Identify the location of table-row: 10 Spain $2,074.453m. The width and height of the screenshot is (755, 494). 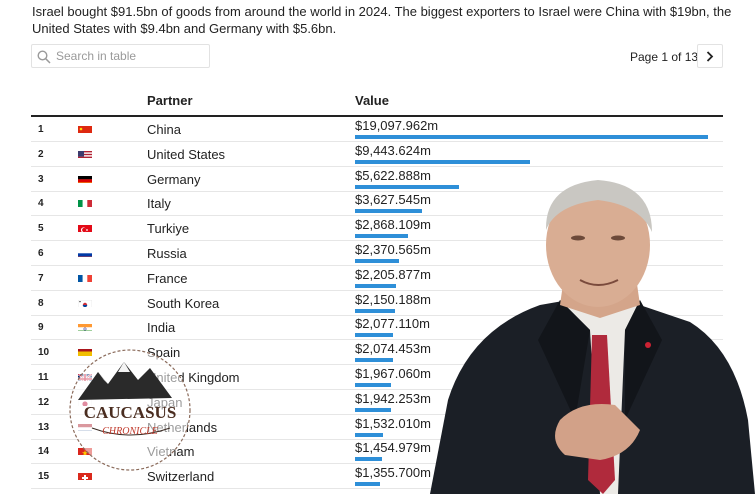
(377, 353).